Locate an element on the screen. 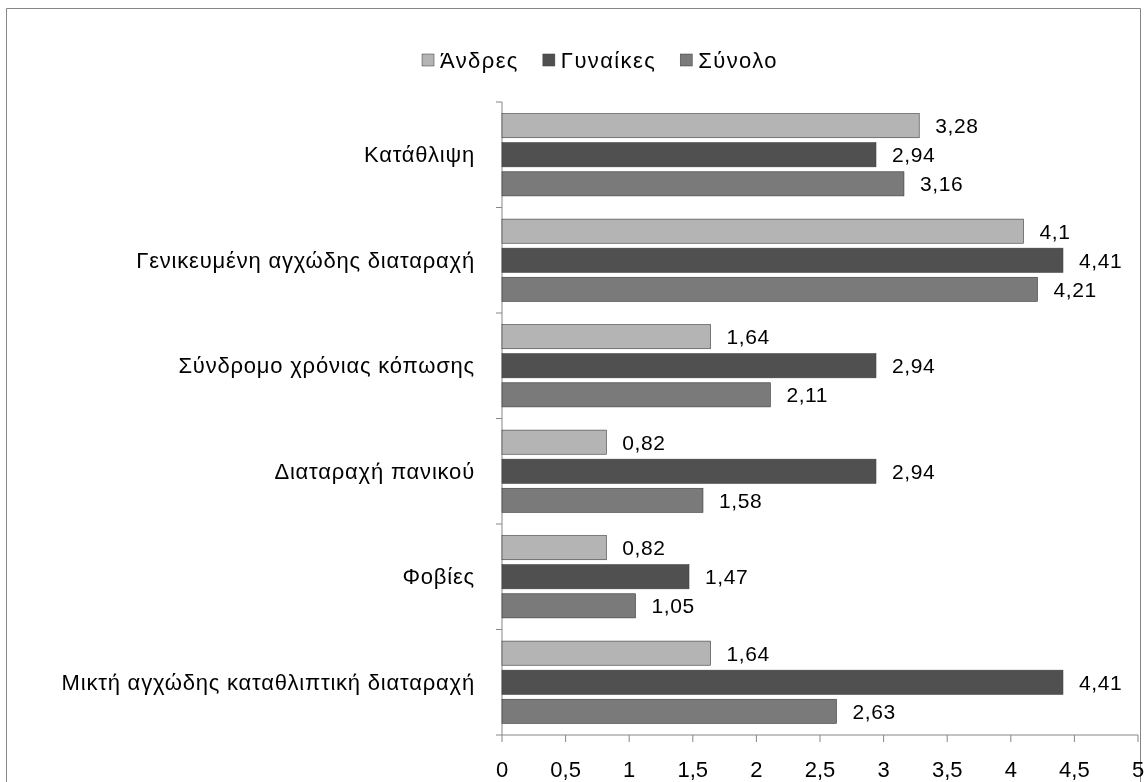 The image size is (1147, 782). x-tick-label: 5 is located at coordinates (1138, 769).